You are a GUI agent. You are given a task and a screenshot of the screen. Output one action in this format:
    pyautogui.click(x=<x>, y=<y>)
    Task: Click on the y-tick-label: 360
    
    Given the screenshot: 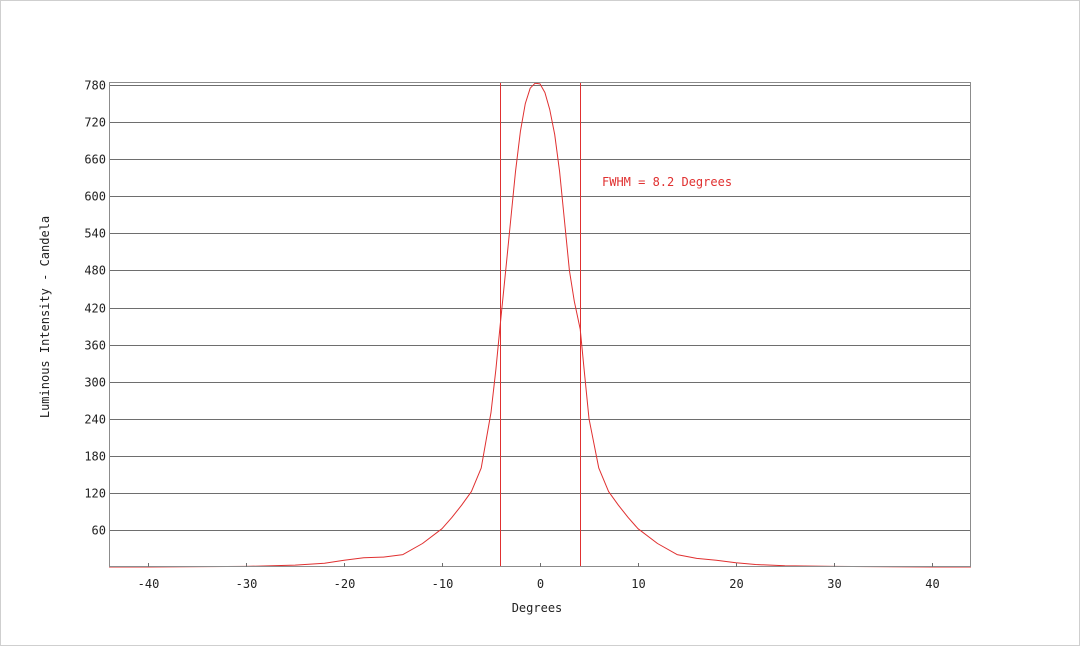 What is the action you would take?
    pyautogui.click(x=95, y=346)
    